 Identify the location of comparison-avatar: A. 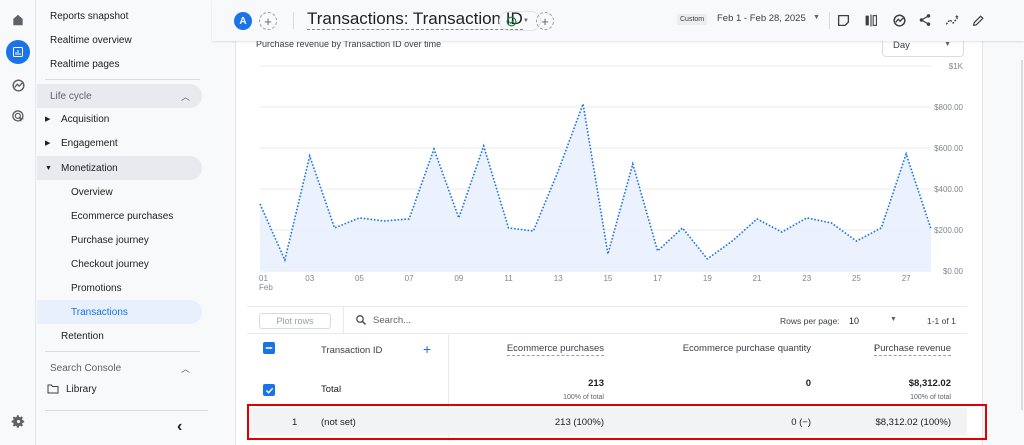
(243, 21).